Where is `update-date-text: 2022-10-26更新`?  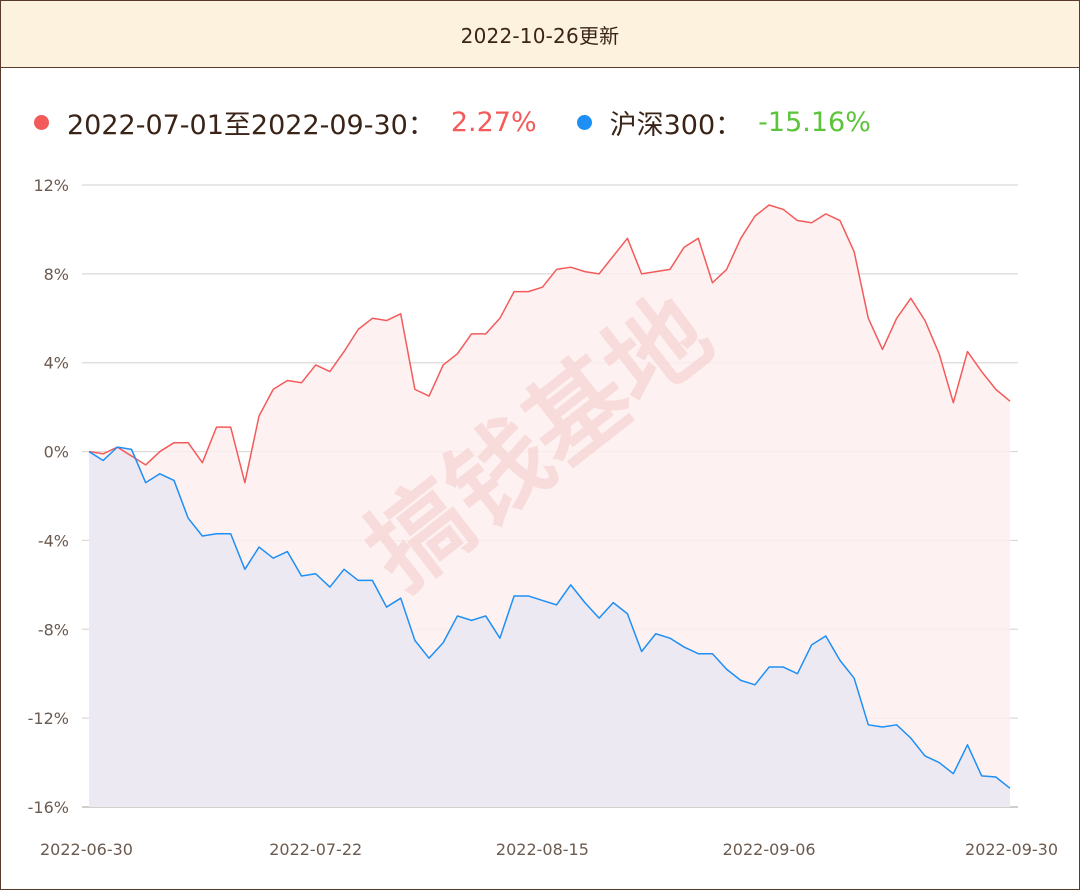
update-date-text: 2022-10-26更新 is located at coordinates (540, 35).